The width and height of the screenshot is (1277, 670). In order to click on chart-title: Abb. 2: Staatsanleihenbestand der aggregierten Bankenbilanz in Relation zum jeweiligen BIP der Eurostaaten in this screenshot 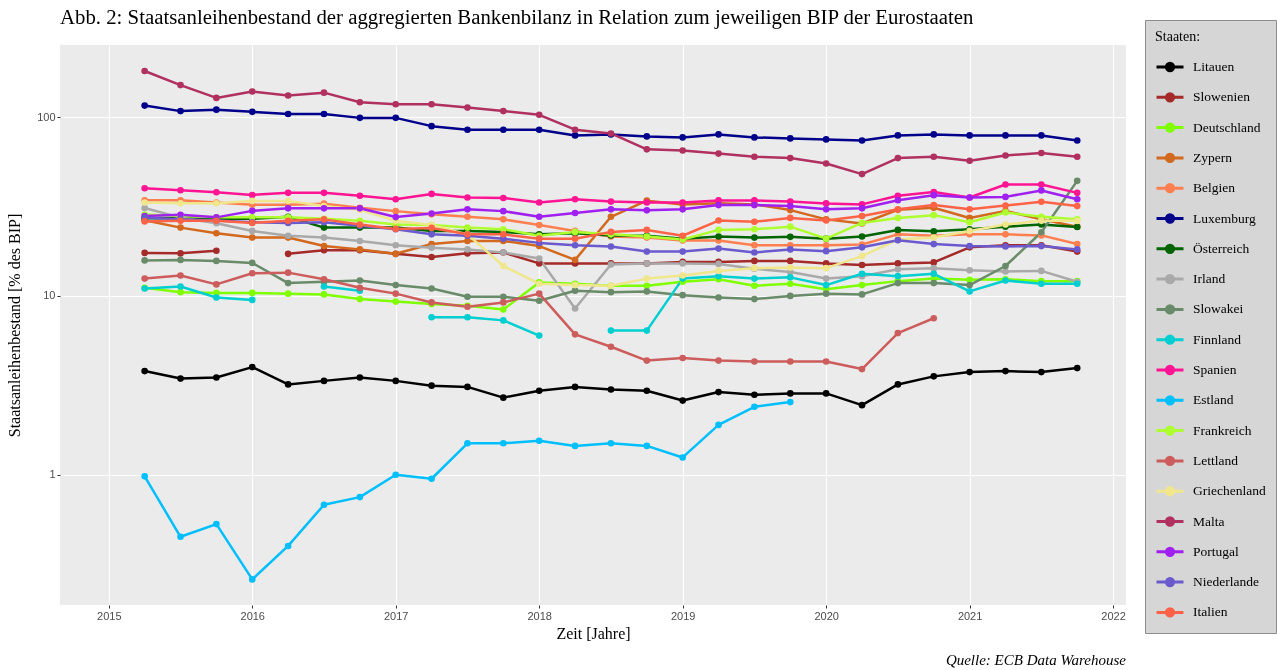, I will do `click(517, 16)`.